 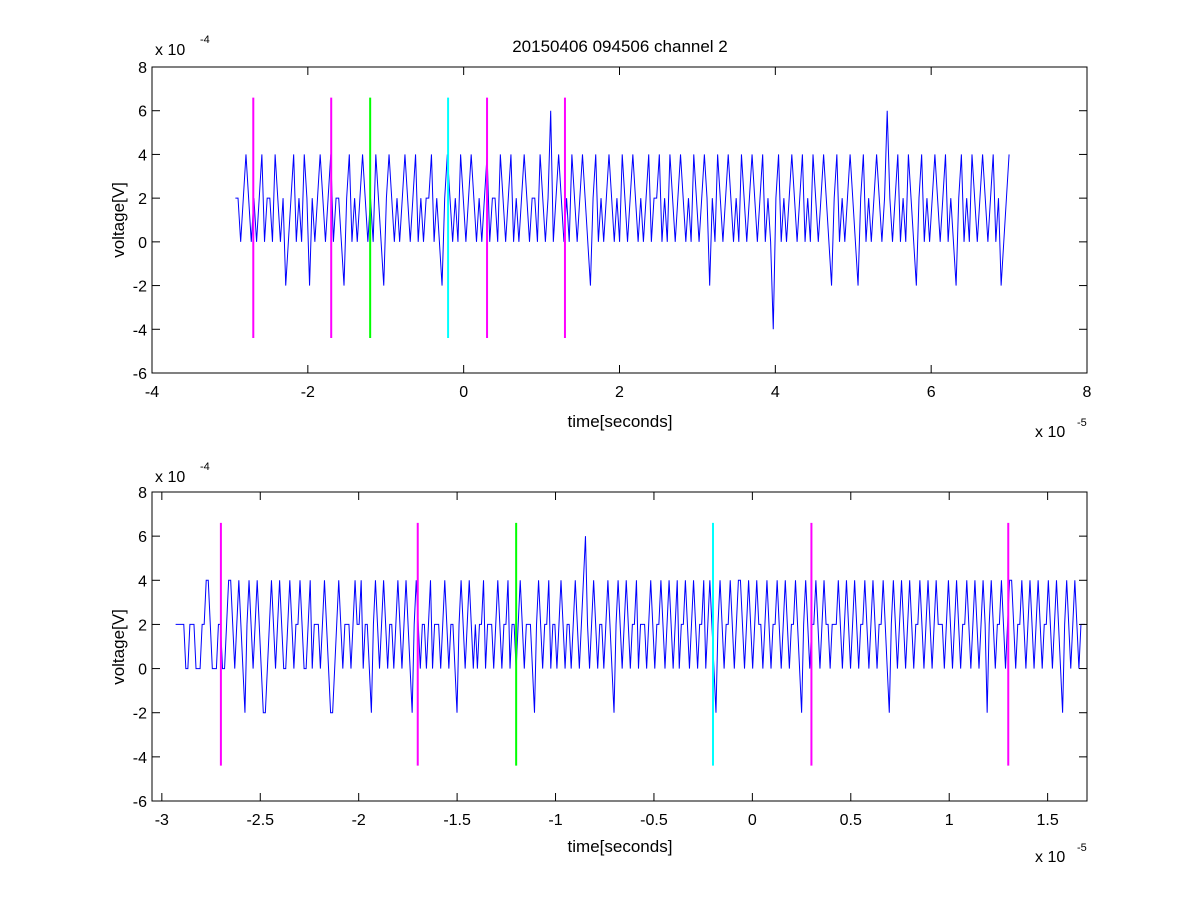 I want to click on y-exponent-base-top: x 10, so click(x=170, y=50).